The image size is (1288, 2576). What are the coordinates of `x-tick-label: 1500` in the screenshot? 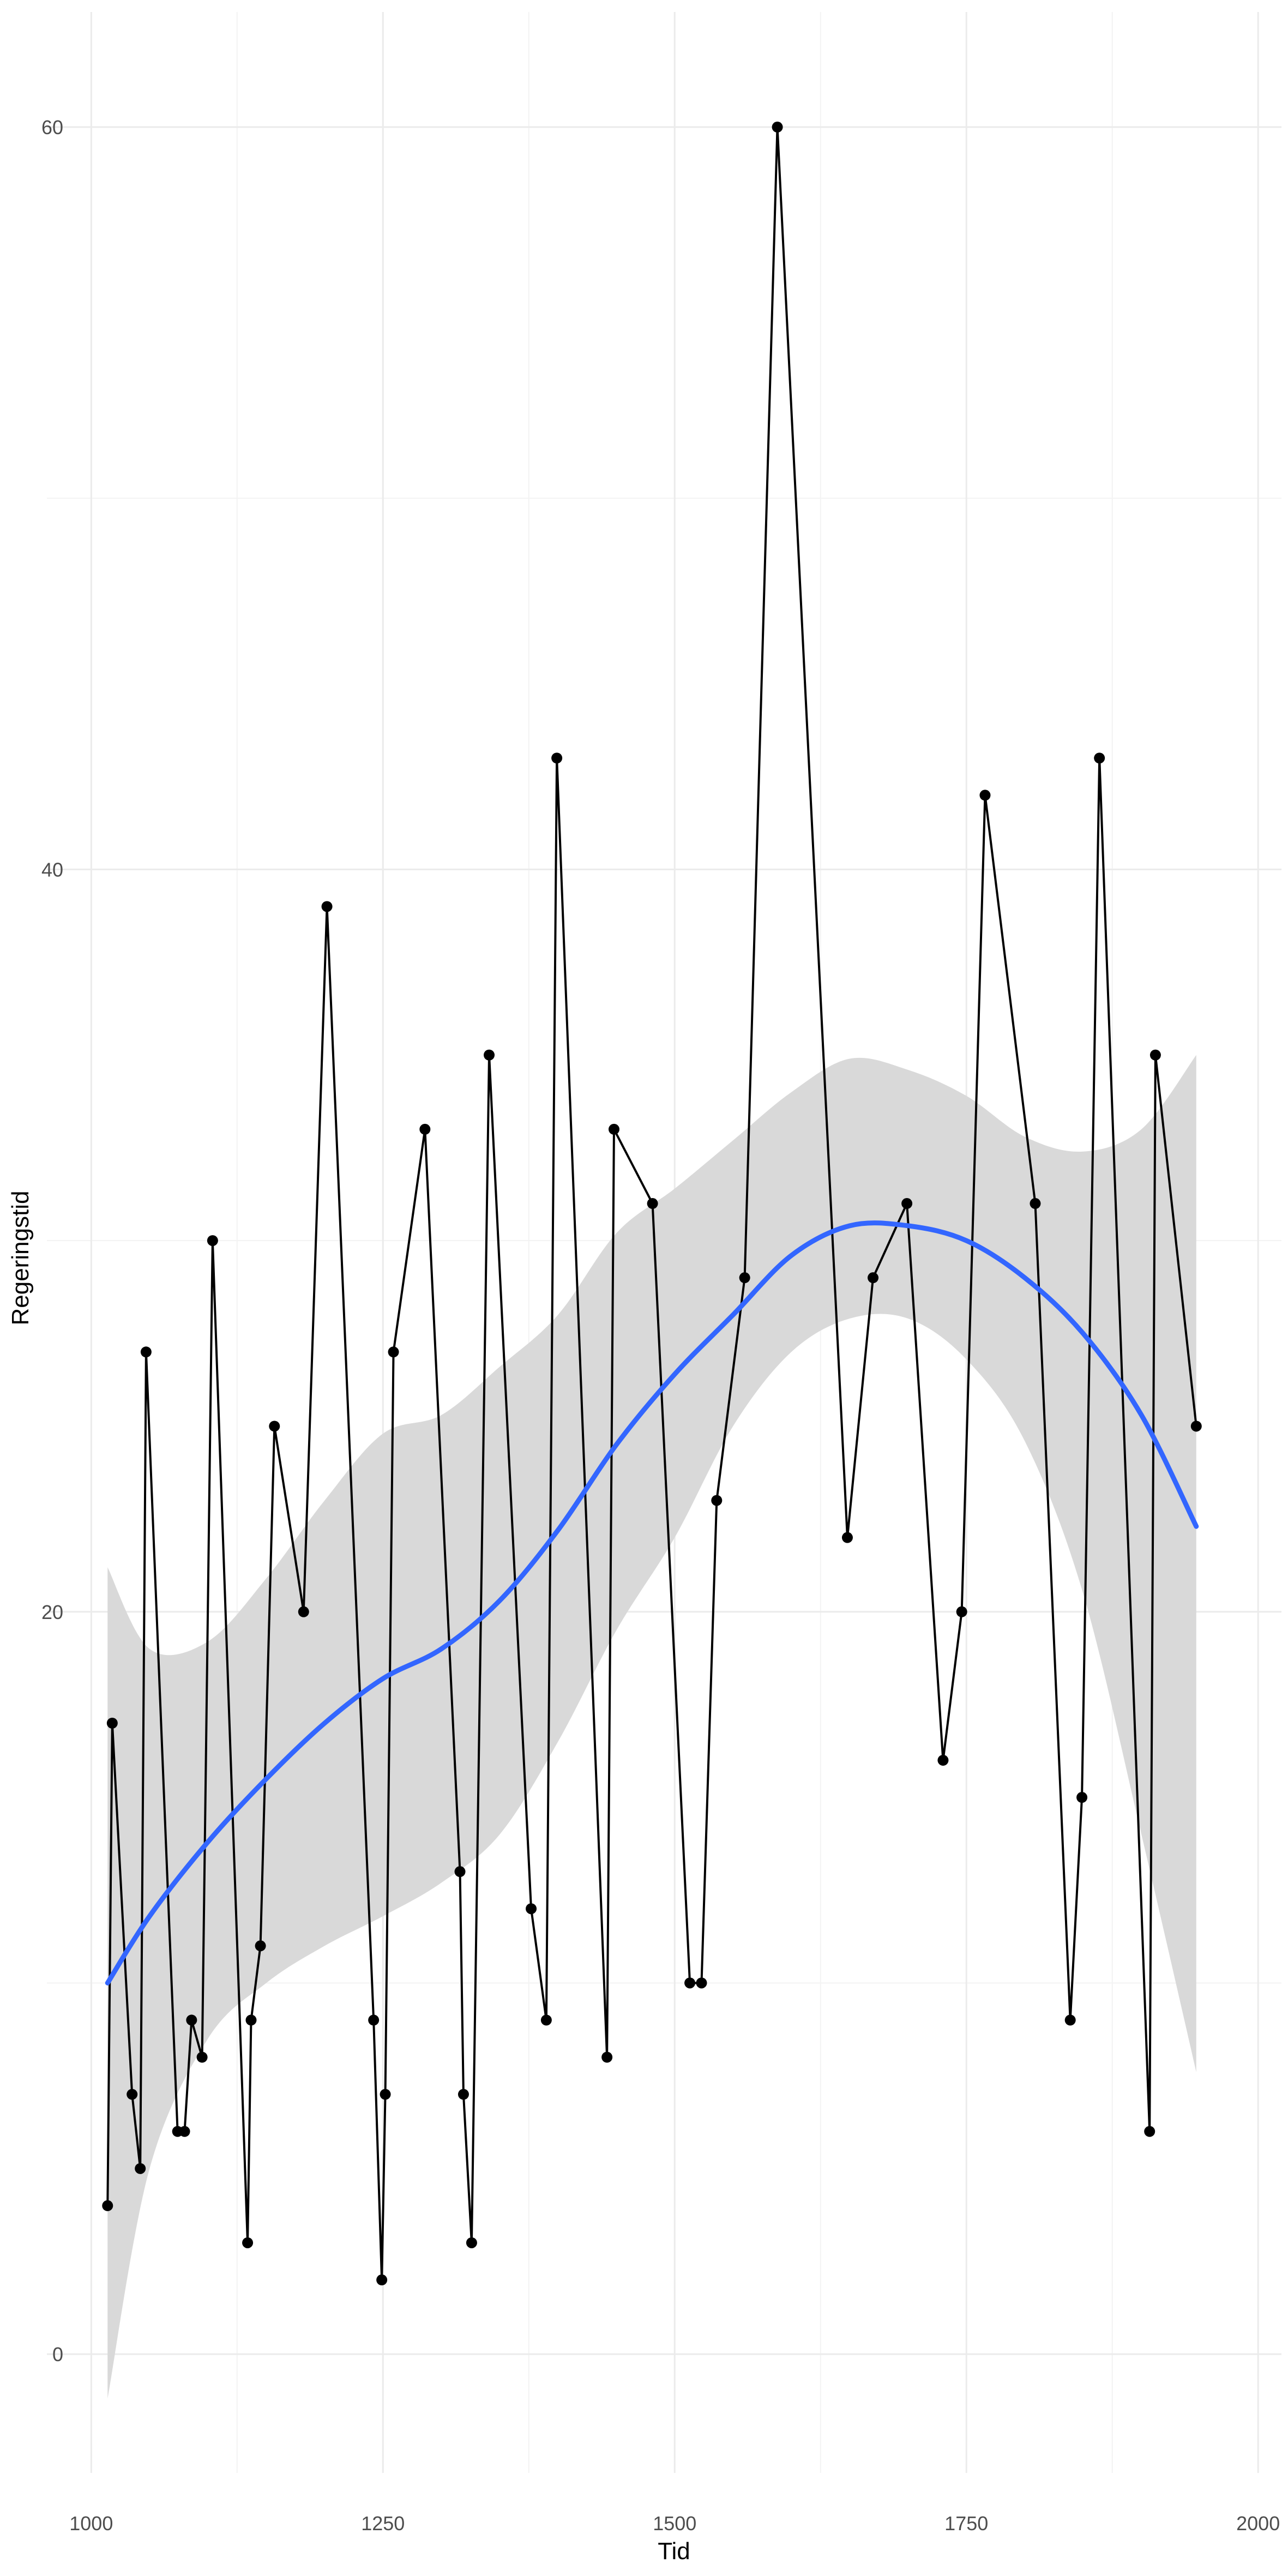 It's located at (674, 2523).